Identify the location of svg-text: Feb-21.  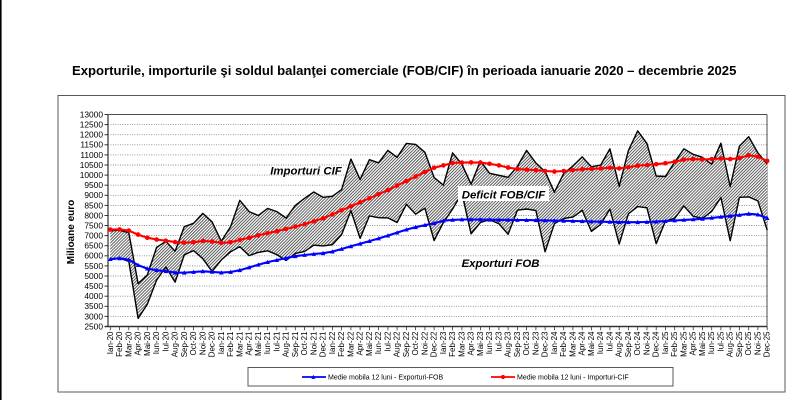
(230, 344).